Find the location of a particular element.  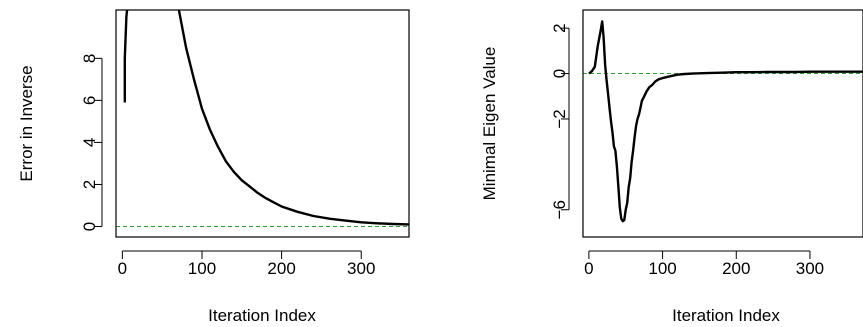

y-tick-label: 6 is located at coordinates (89, 100).